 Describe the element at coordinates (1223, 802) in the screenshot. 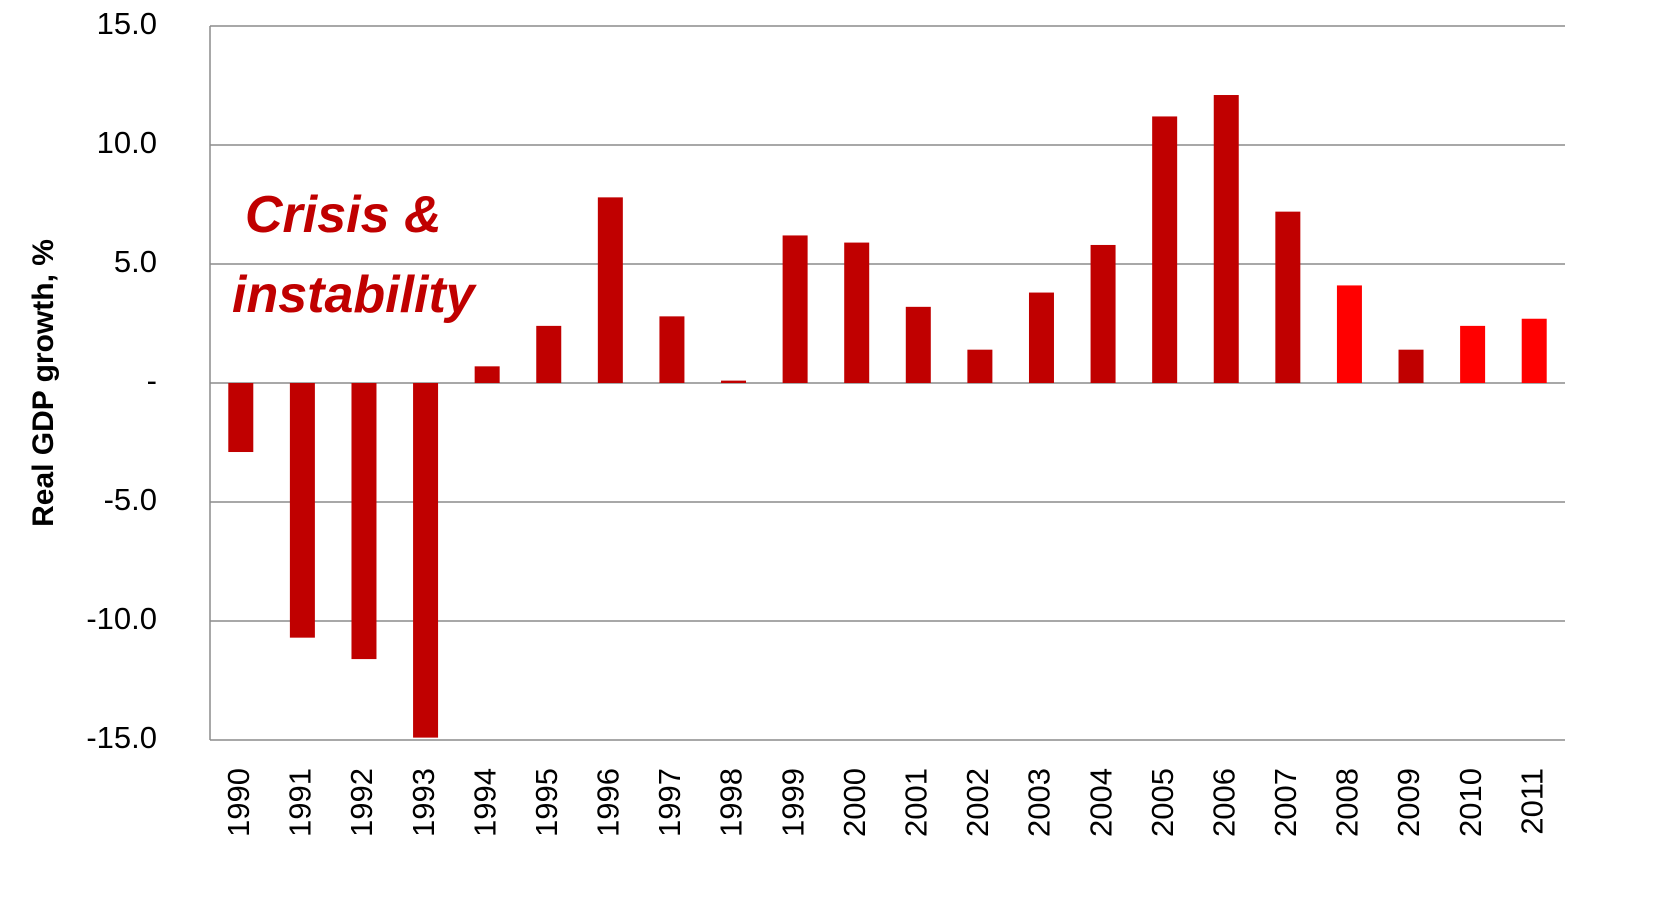

I see `x-tick-label: 2006` at that location.